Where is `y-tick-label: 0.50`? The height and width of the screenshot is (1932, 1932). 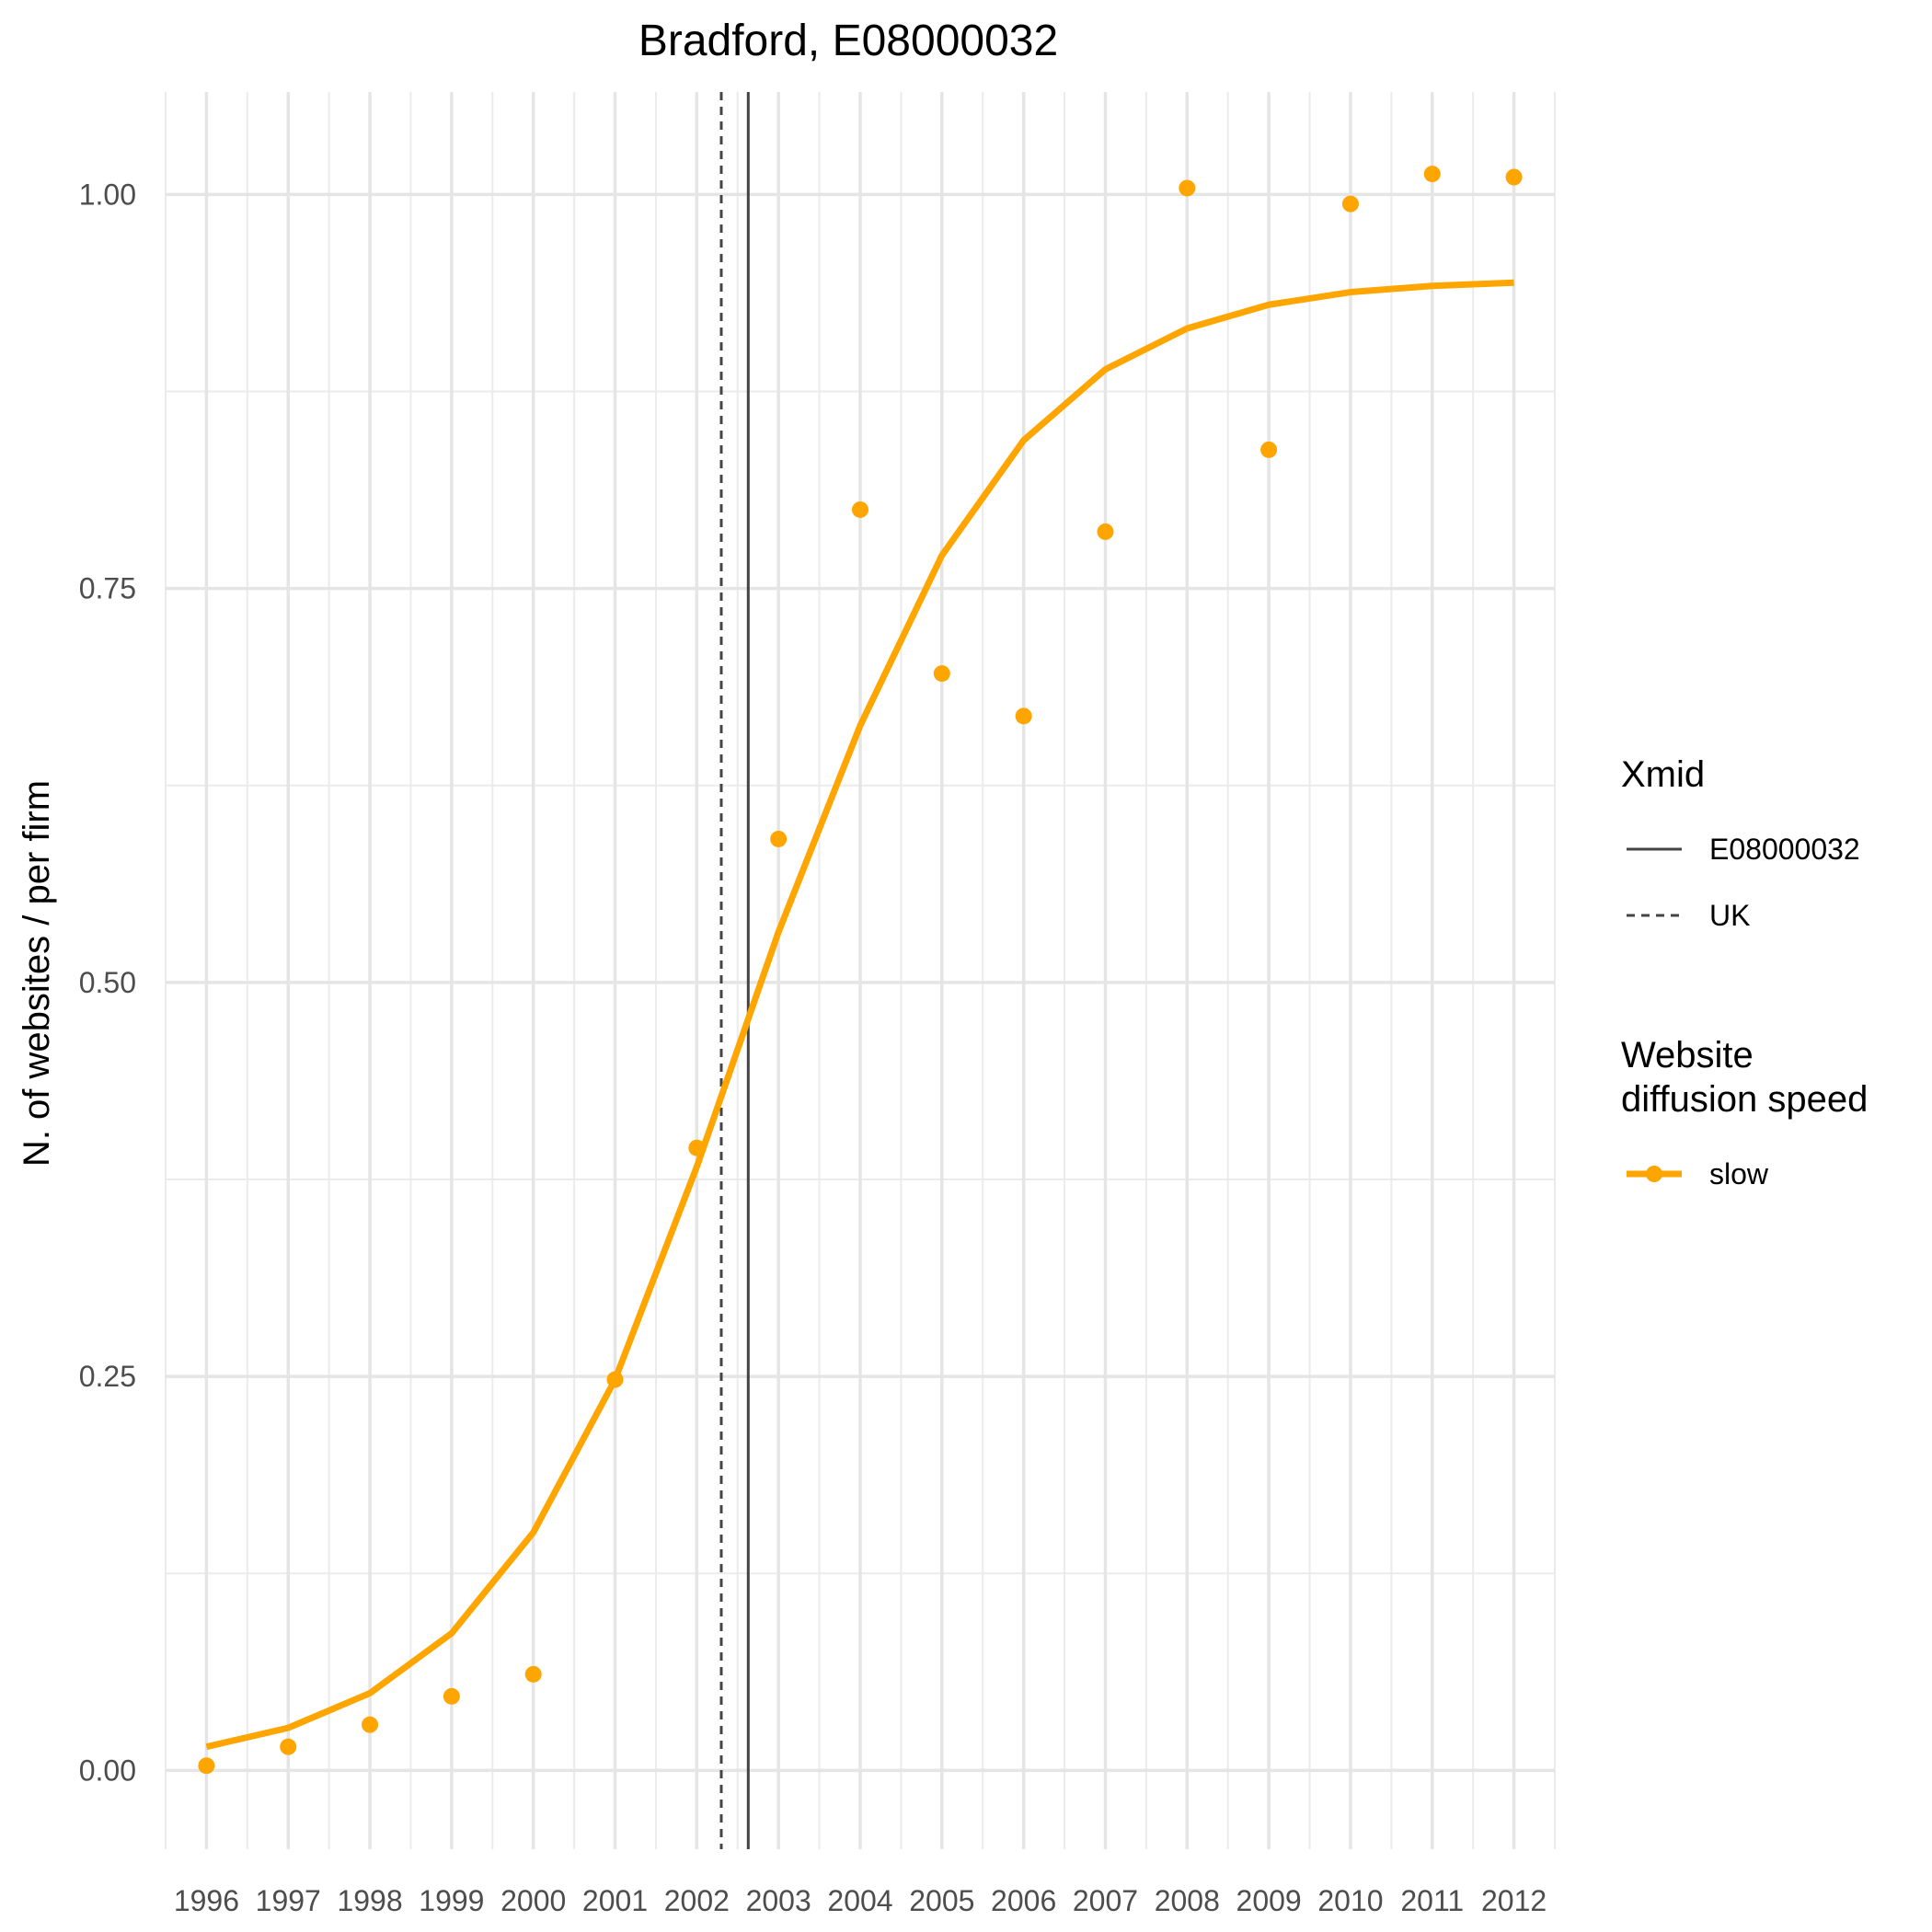
y-tick-label: 0.50 is located at coordinates (107, 982).